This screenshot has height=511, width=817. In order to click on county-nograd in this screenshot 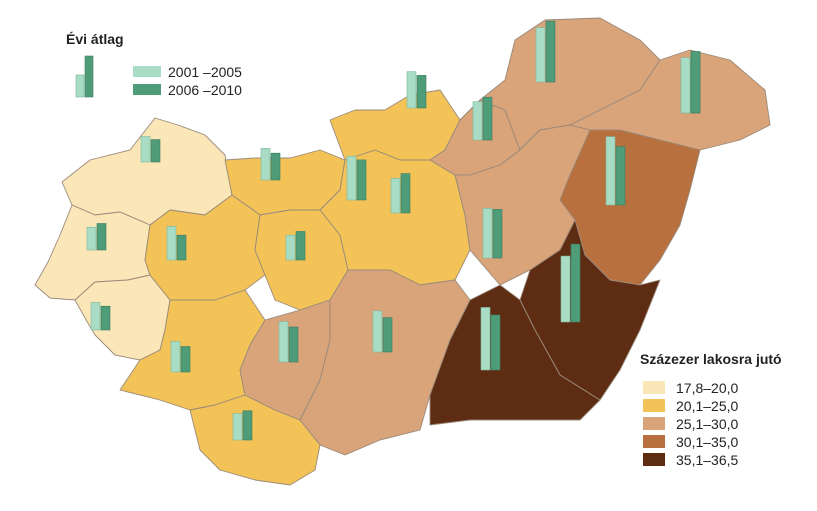, I will do `click(395, 125)`.